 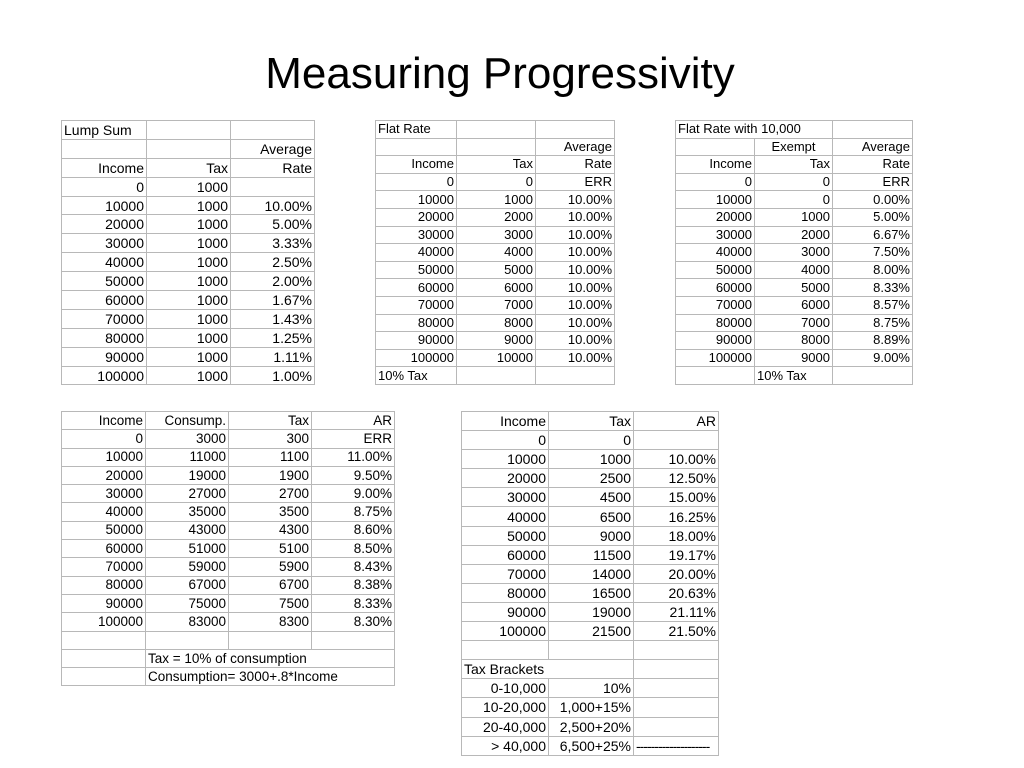 I want to click on table-row: 90000 1000 1.11%, so click(x=188, y=356).